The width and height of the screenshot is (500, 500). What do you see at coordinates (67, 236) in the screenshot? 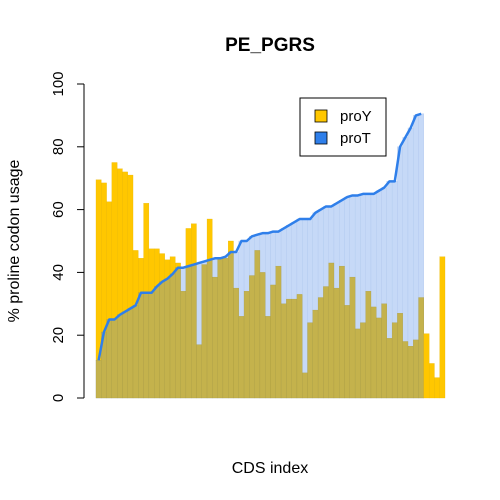
I see `y-axis: 0 20 40 60 80 100` at bounding box center [67, 236].